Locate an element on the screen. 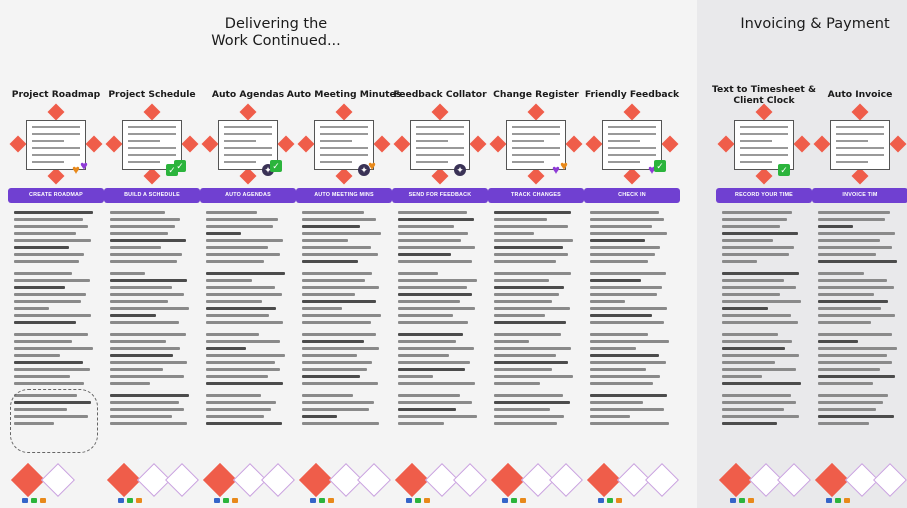 This screenshot has height=508, width=907. workflow-column: Auto Invoice INVOICE TIM is located at coordinates (859, 294).